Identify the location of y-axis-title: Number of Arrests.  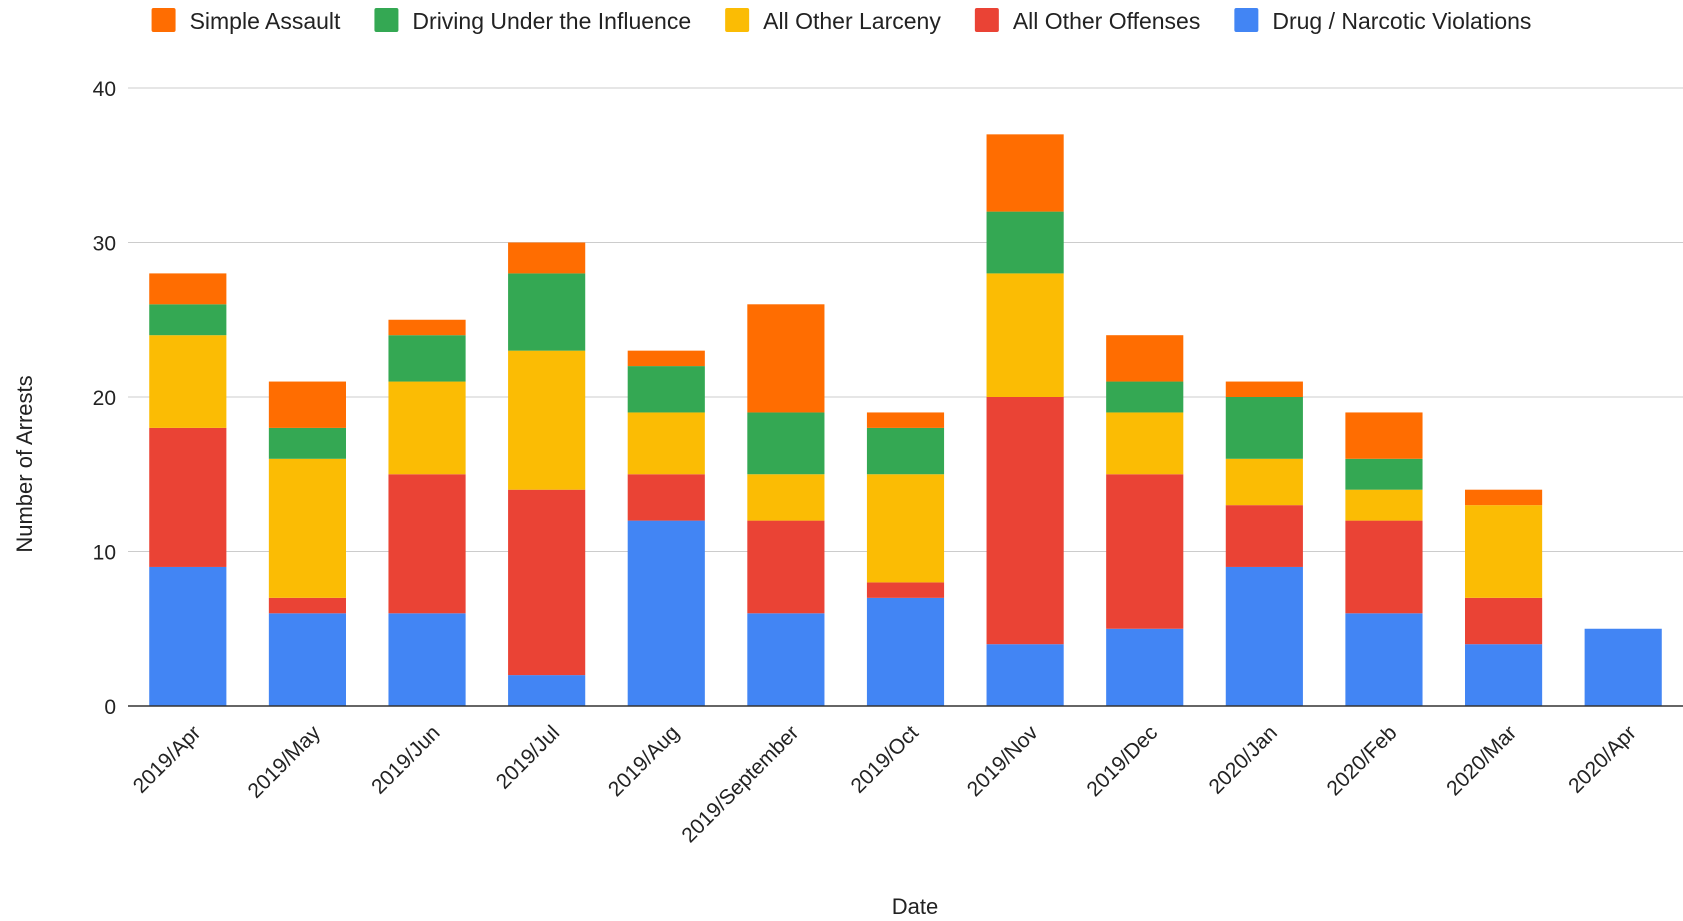
(24, 463).